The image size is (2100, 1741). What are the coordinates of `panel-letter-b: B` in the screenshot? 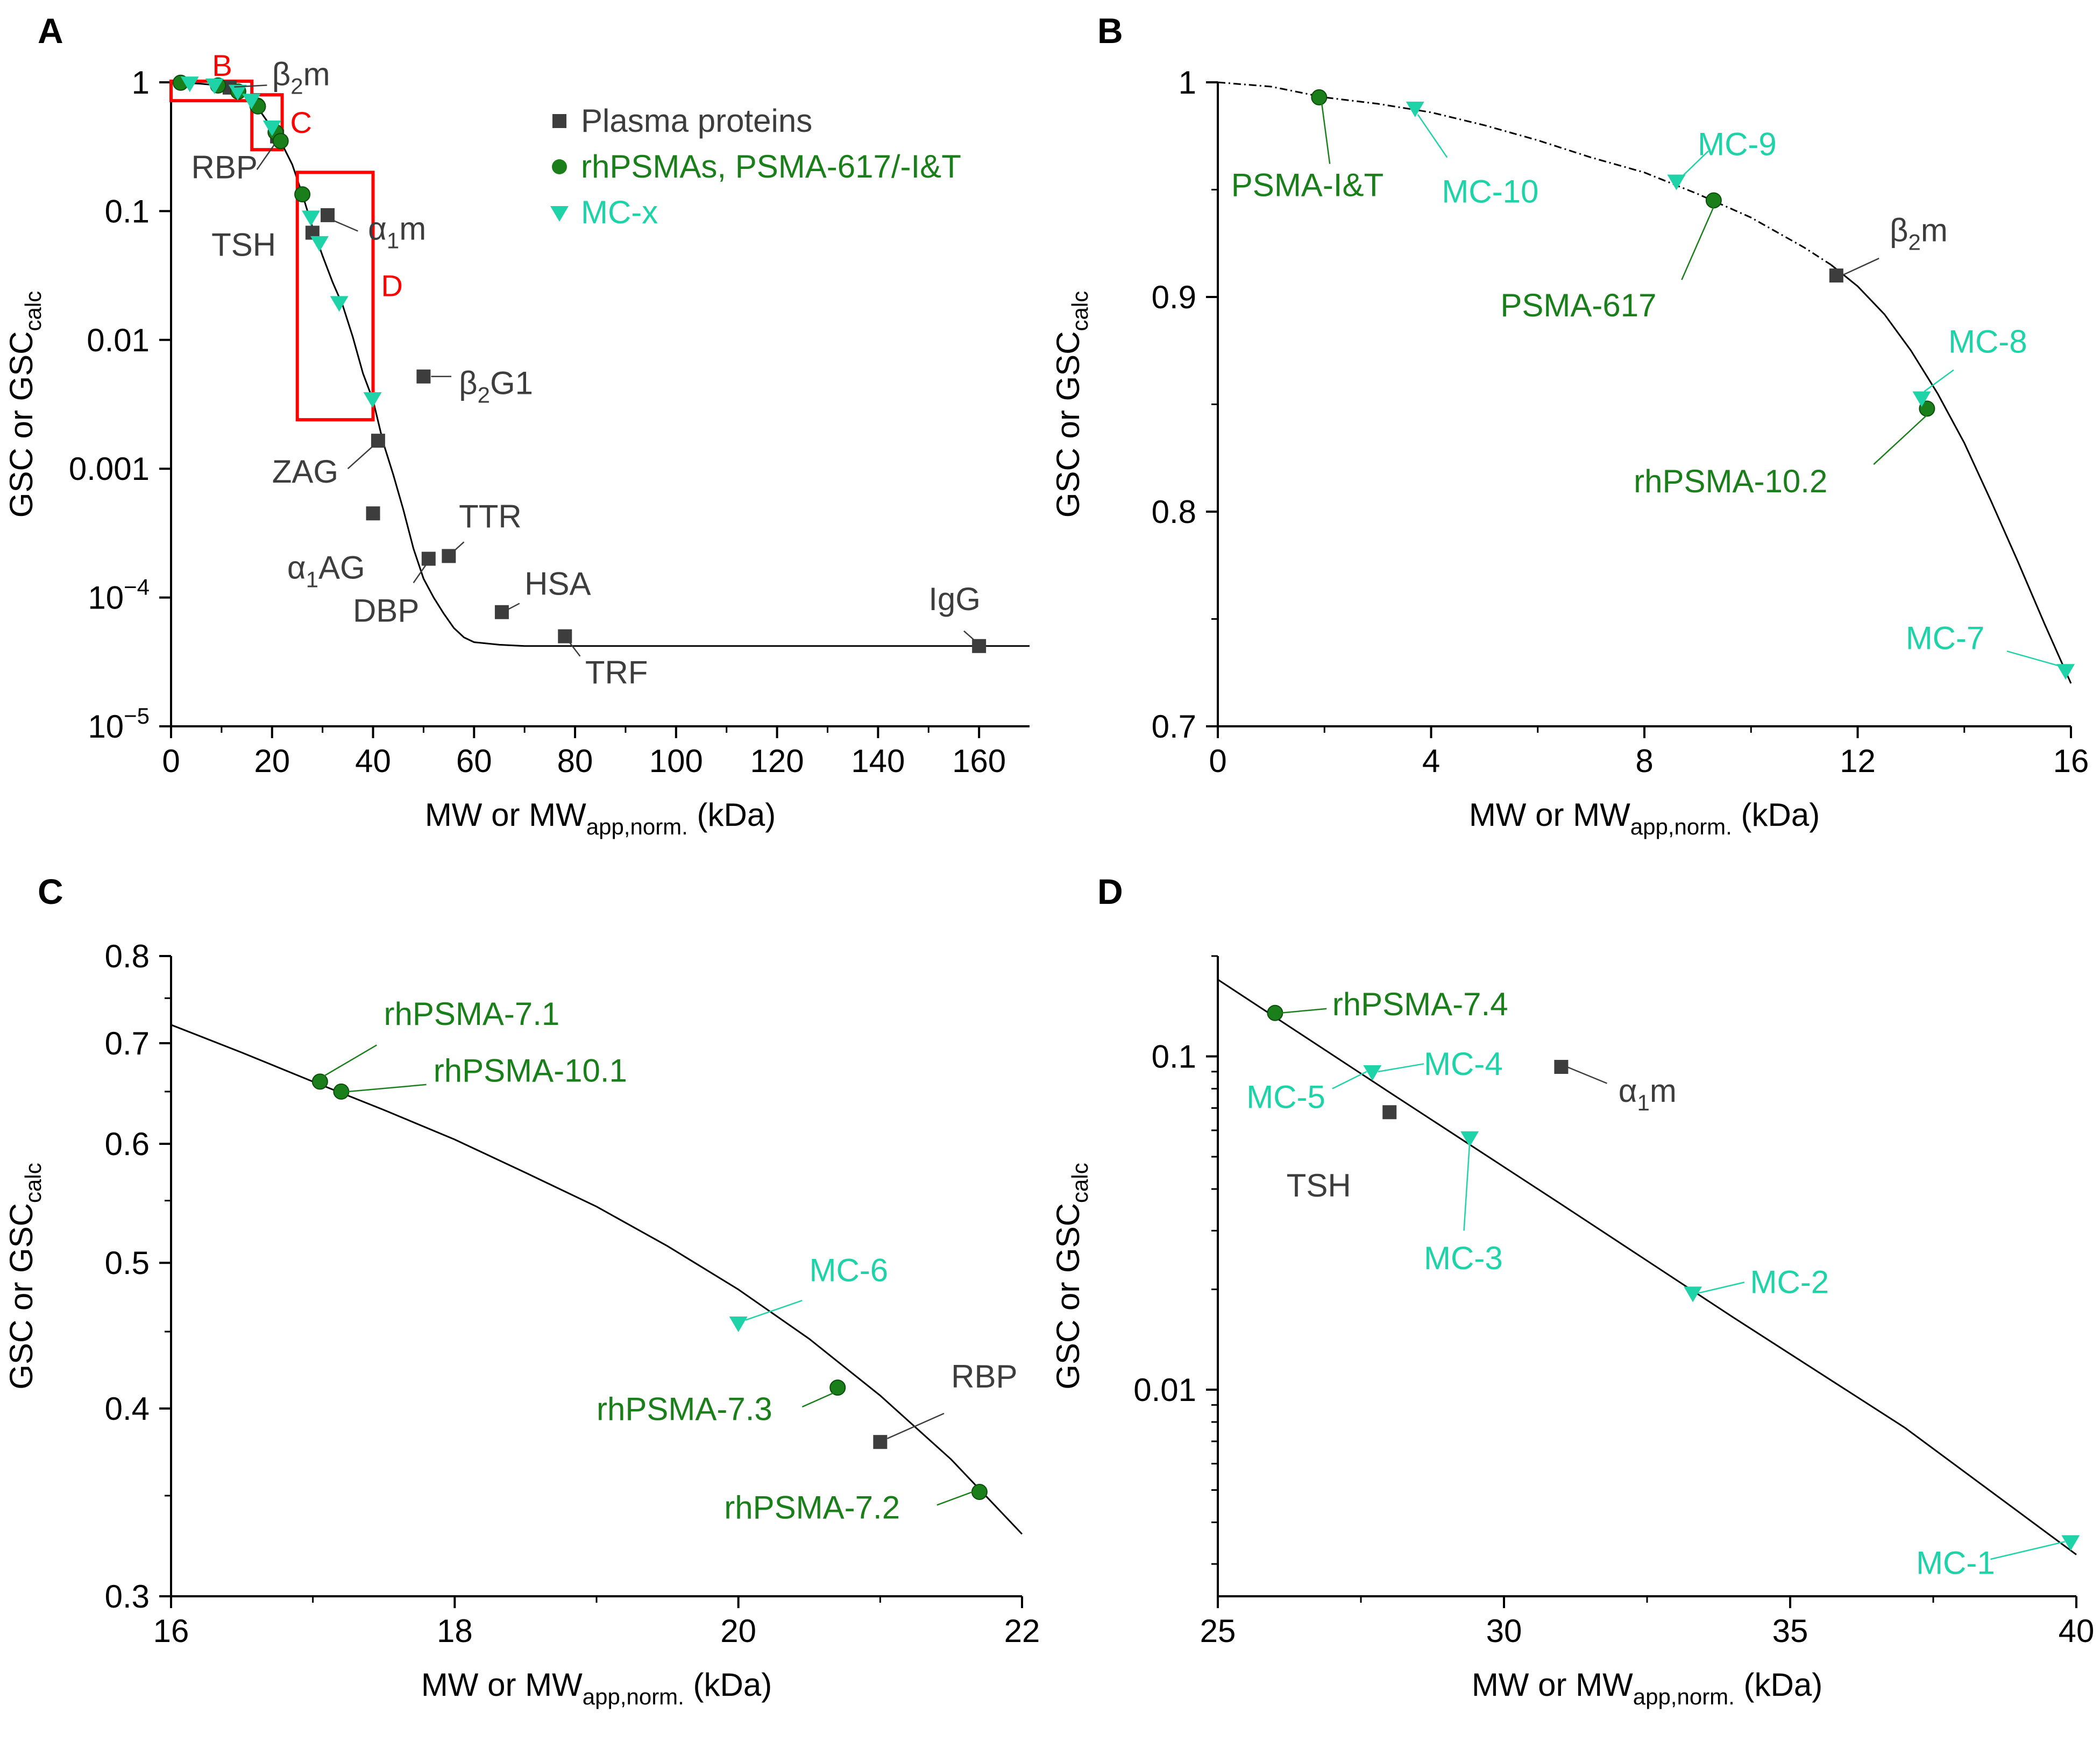 It's located at (1110, 31).